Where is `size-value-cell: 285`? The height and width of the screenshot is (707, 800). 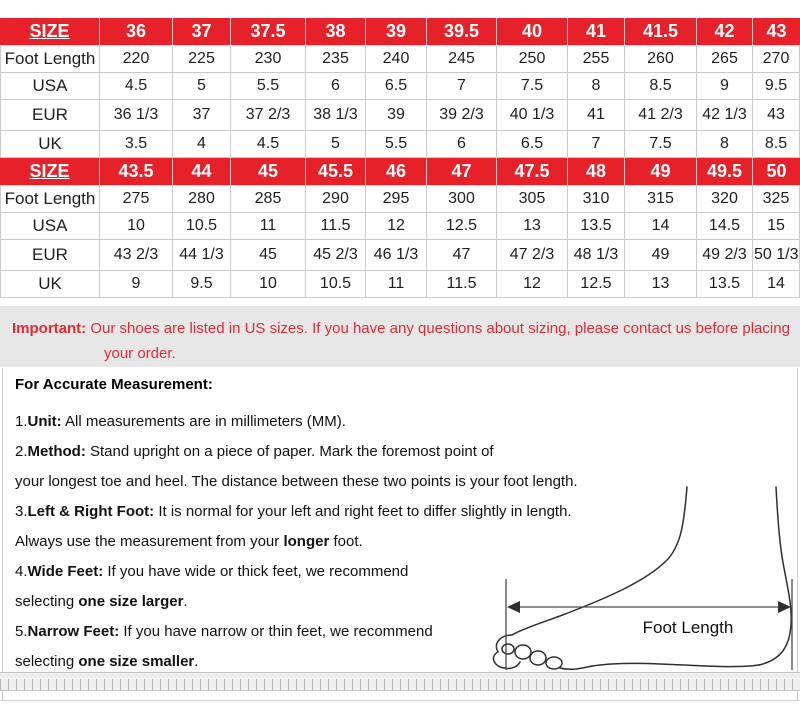 size-value-cell: 285 is located at coordinates (268, 199).